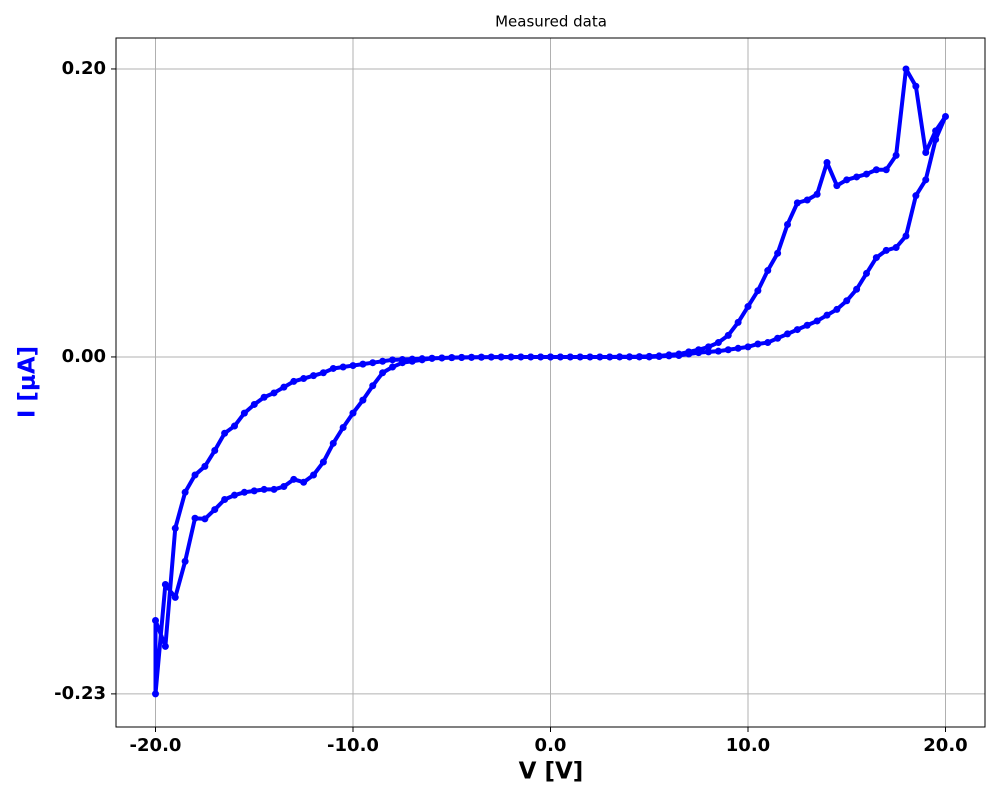  Describe the element at coordinates (156, 745) in the screenshot. I see `x-tick-label: -20.0` at that location.